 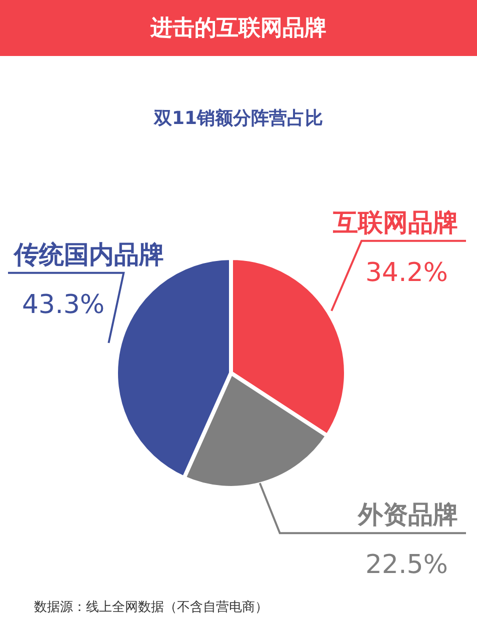 What do you see at coordinates (395, 222) in the screenshot?
I see `slice-label: 互联网品牌` at bounding box center [395, 222].